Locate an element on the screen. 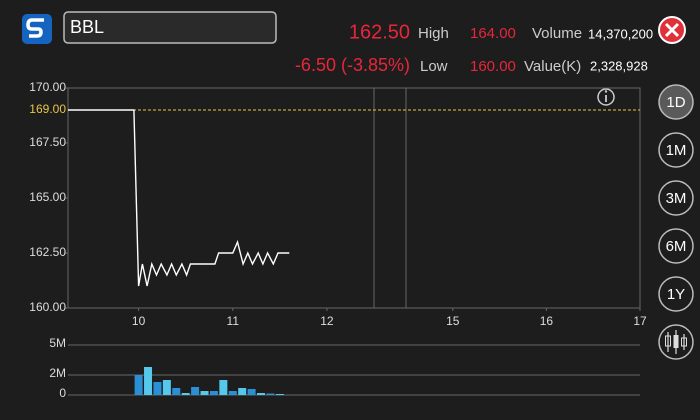  y-tick-label: 5M is located at coordinates (57, 343).